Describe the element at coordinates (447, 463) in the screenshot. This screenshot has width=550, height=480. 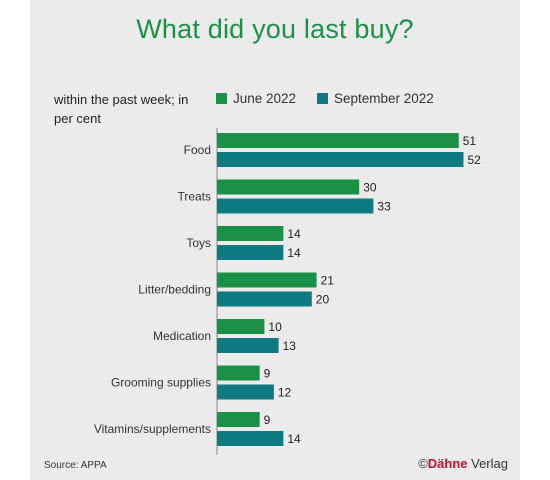
I see `publisher-brand: Dähne` at that location.